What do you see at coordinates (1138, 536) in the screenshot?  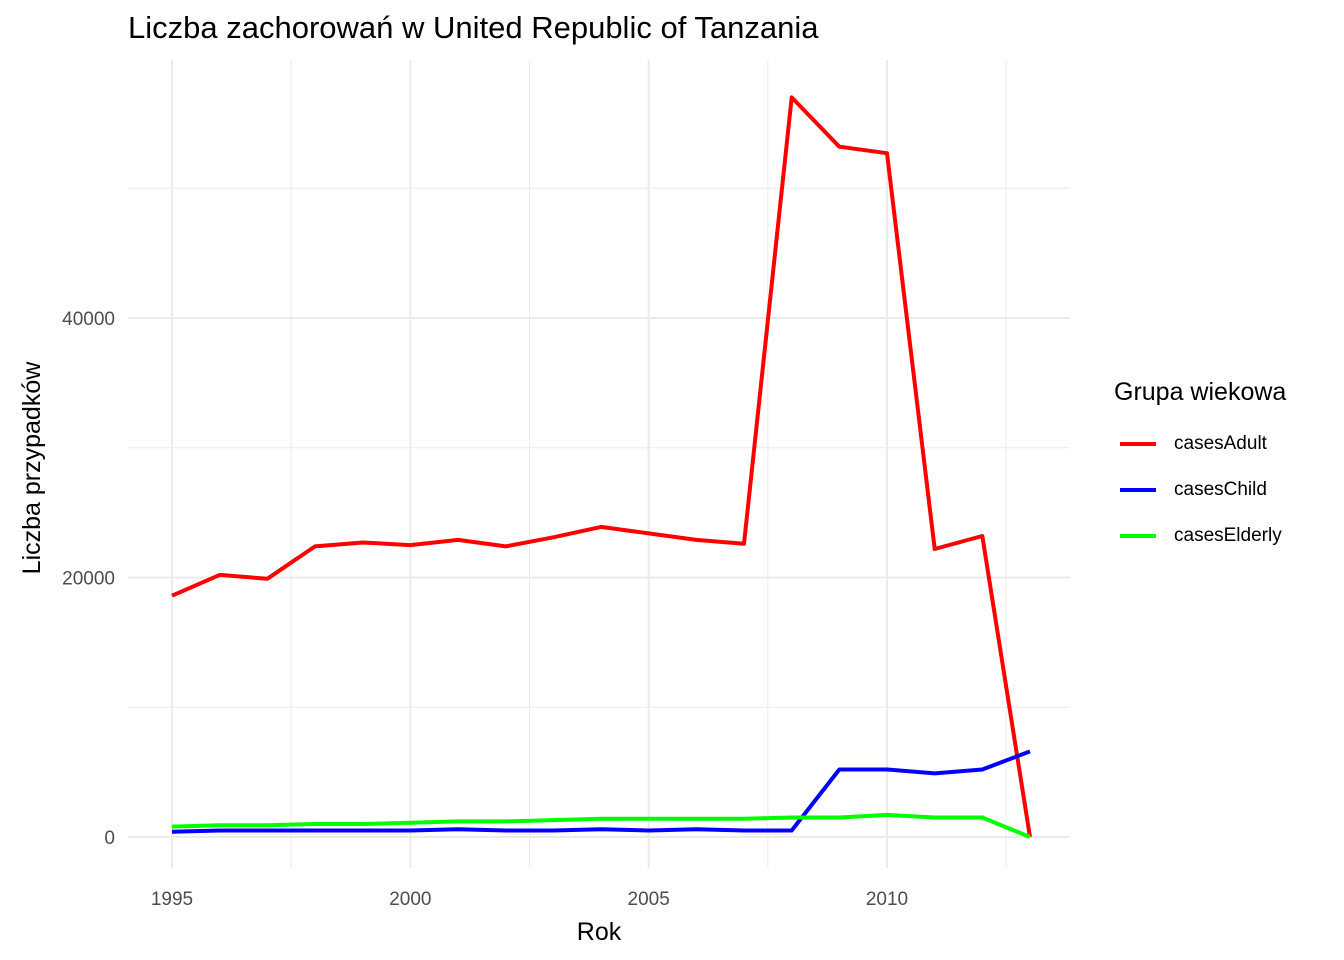 I see `legend-key-cases-elderly` at bounding box center [1138, 536].